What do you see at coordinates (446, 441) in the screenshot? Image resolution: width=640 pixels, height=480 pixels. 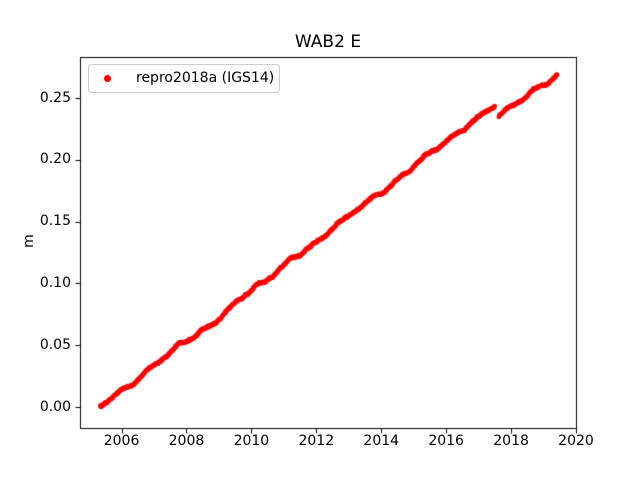 I see `x-tick-label: 2016` at bounding box center [446, 441].